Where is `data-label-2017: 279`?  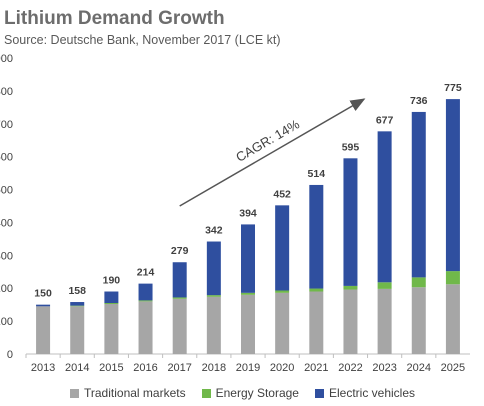 data-label-2017: 279 is located at coordinates (180, 251).